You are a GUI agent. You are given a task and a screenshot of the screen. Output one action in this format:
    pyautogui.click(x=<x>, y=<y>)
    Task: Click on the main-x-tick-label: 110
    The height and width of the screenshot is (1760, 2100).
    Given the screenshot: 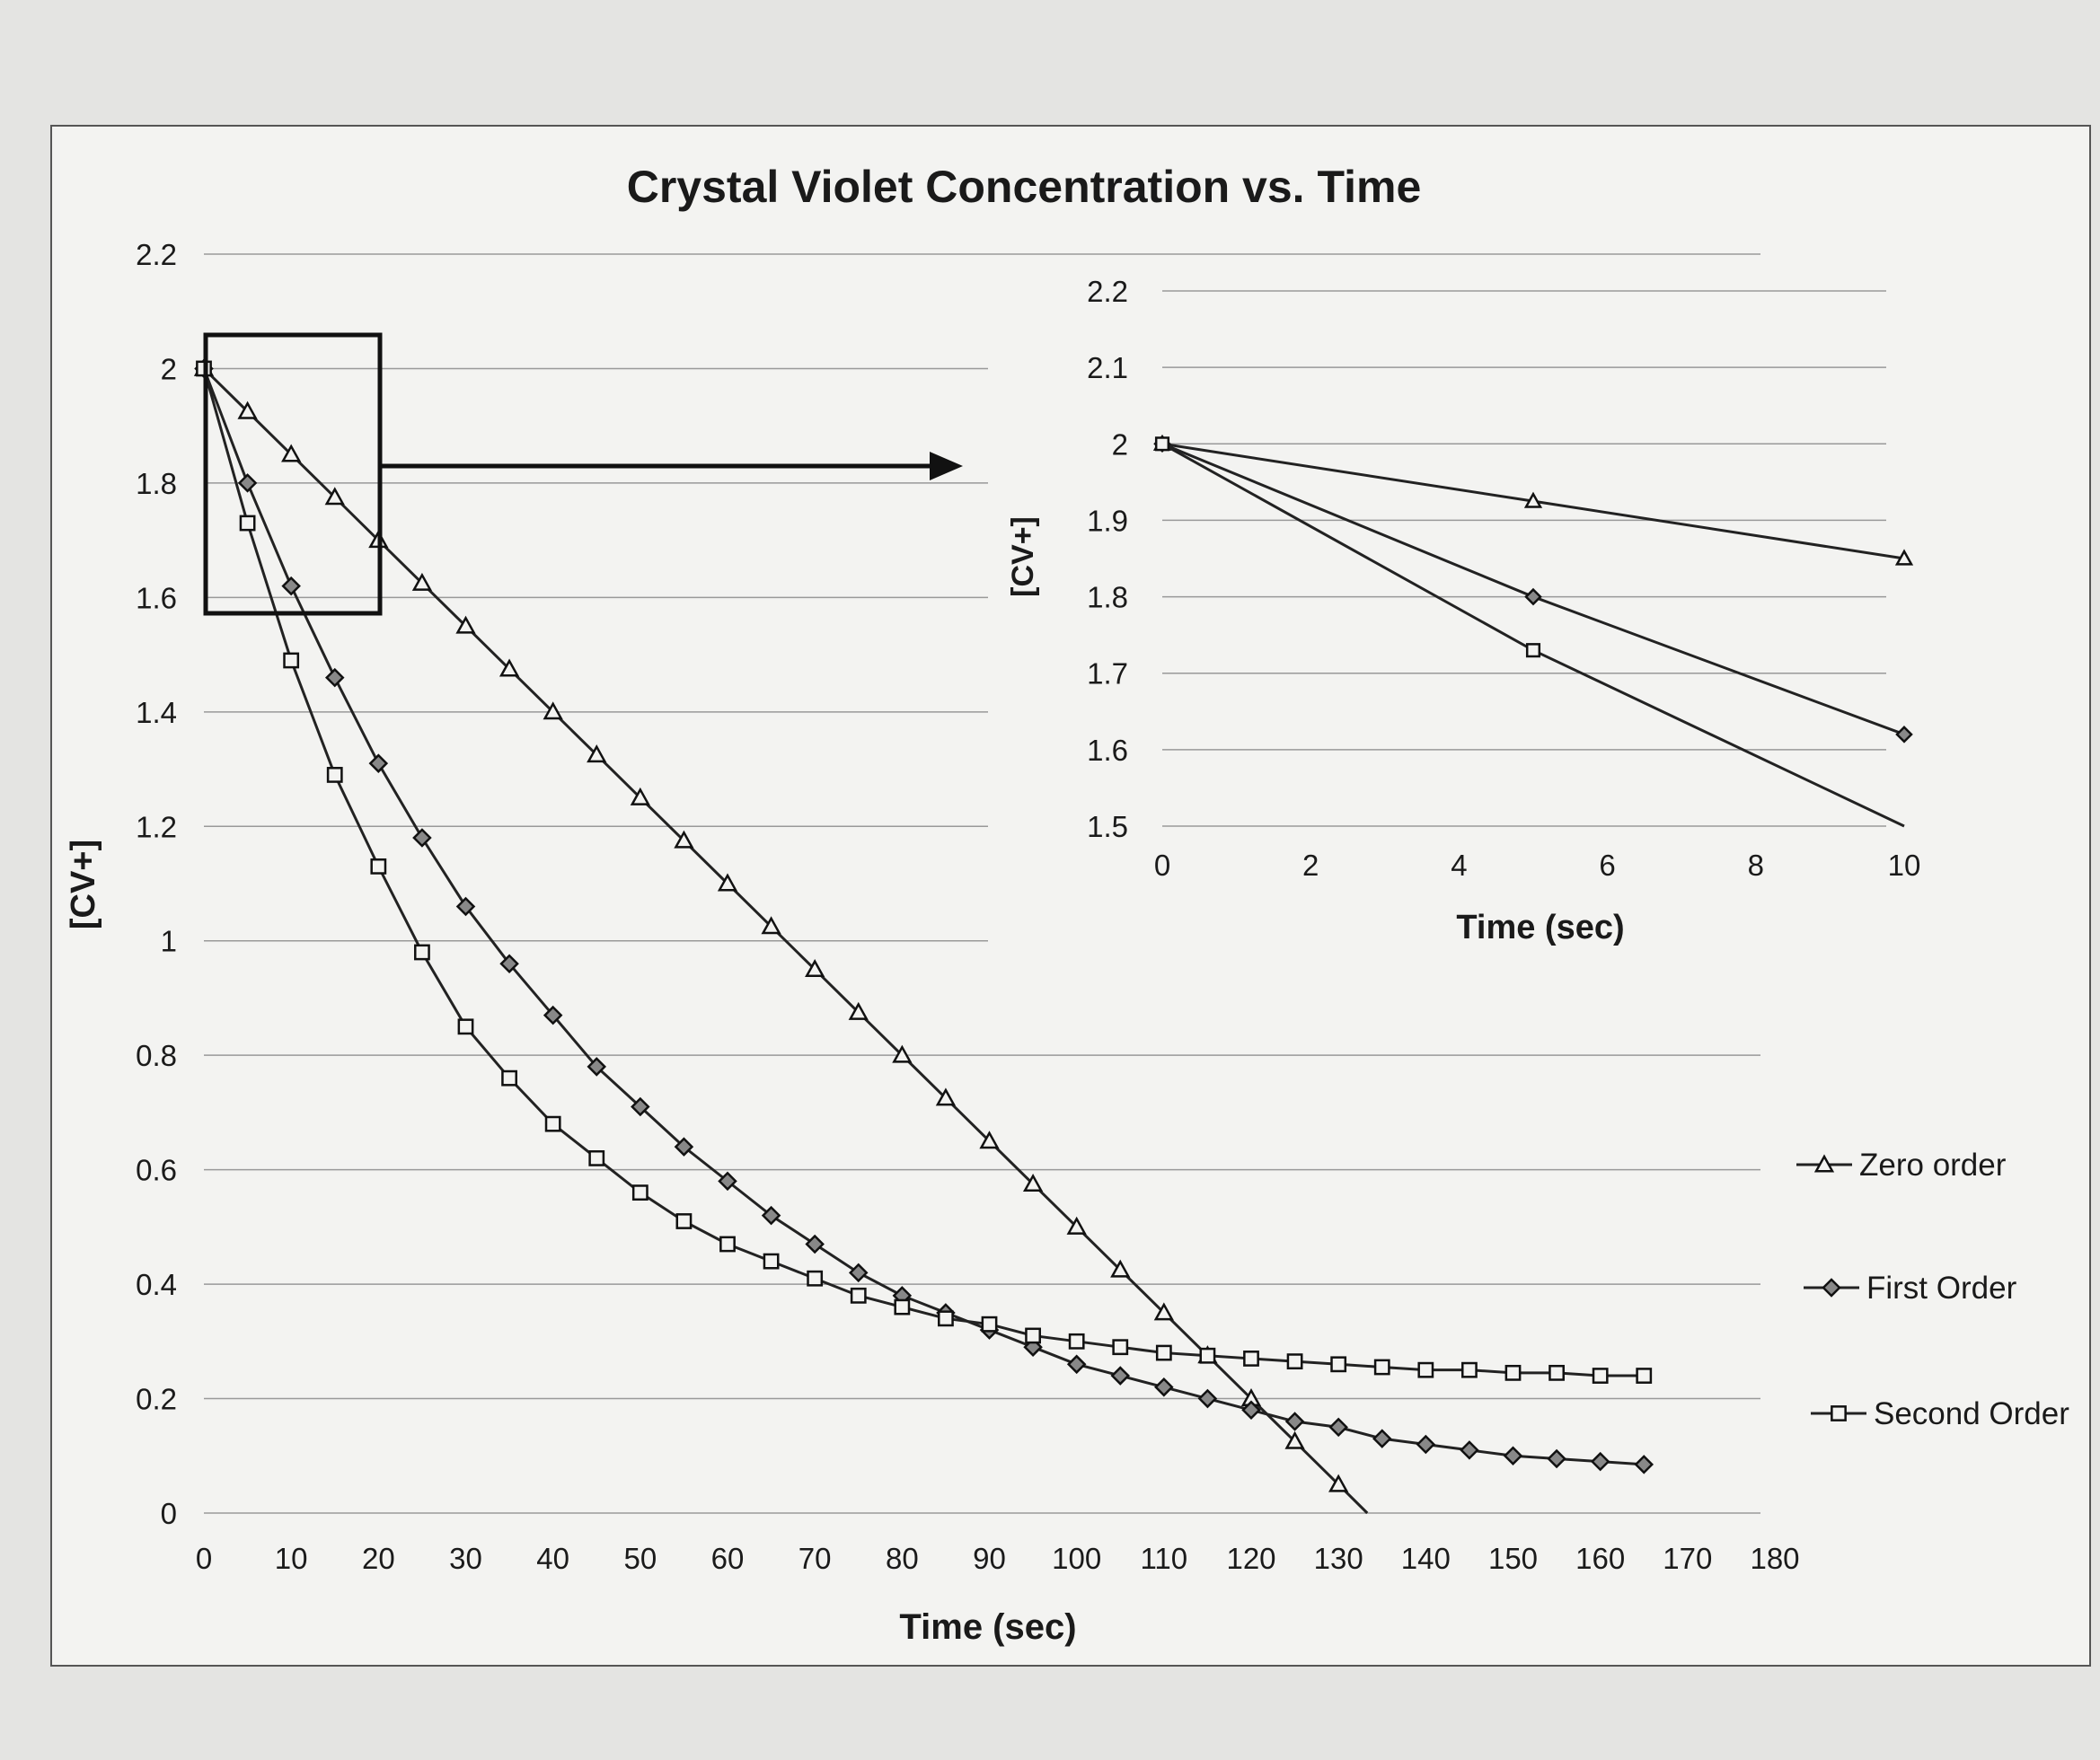 What is the action you would take?
    pyautogui.click(x=1164, y=1558)
    